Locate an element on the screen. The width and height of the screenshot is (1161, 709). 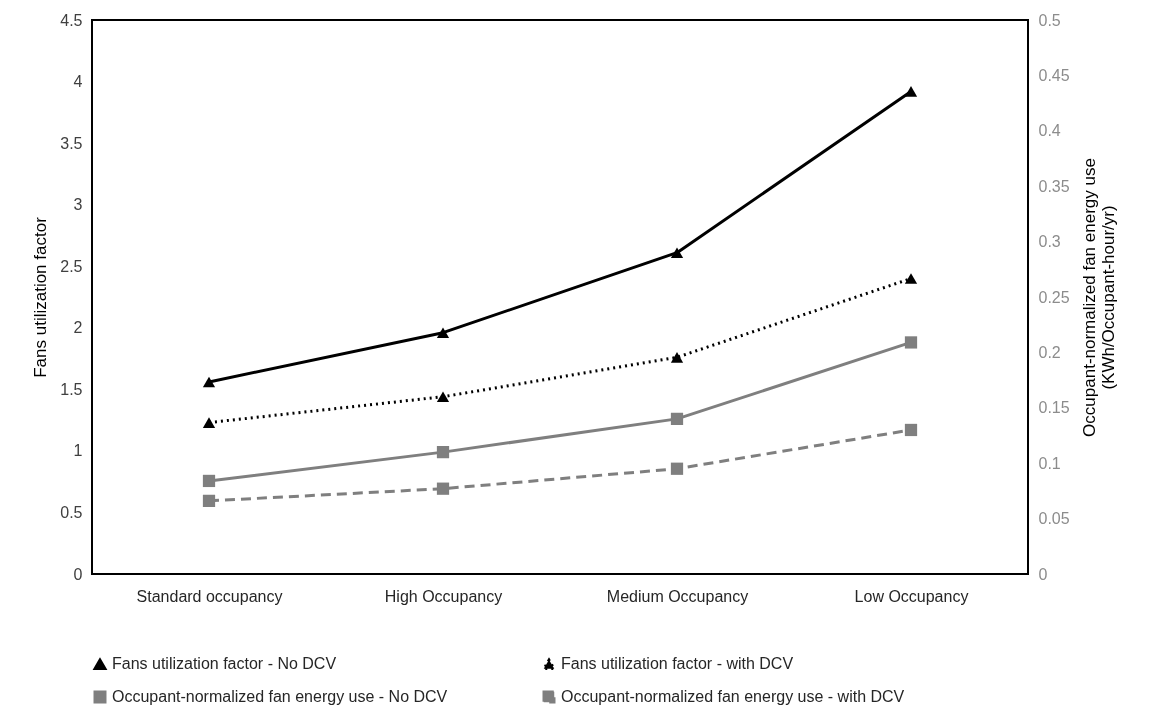
y-tick-label: 2.5 is located at coordinates (71, 266).